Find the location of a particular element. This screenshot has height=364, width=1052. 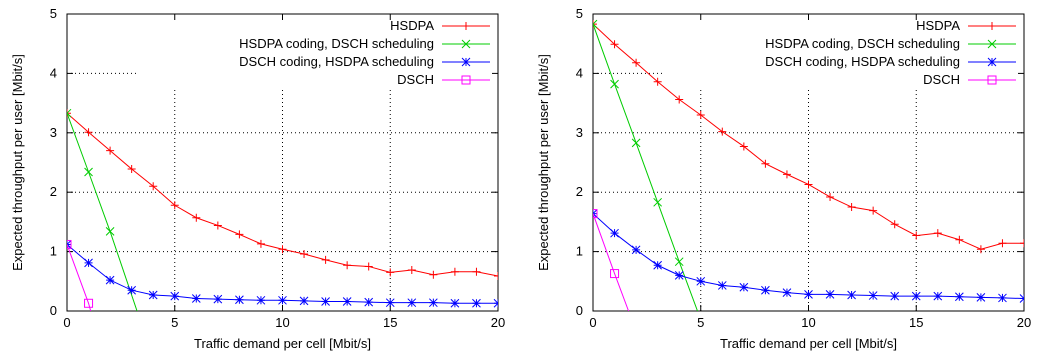

legend-label: HSDPA is located at coordinates (938, 25).